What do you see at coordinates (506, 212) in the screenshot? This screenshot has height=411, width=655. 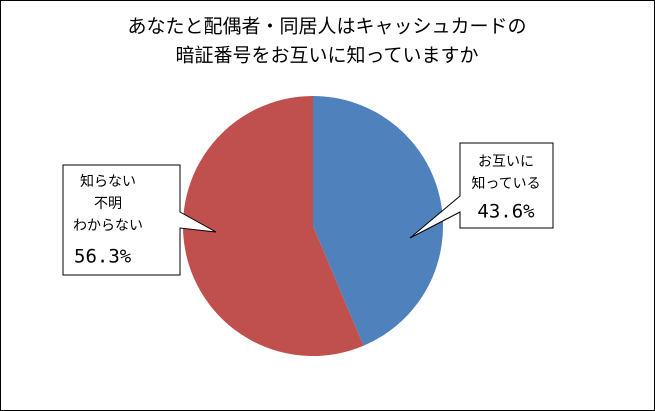 I see `value-label: 43.6%` at bounding box center [506, 212].